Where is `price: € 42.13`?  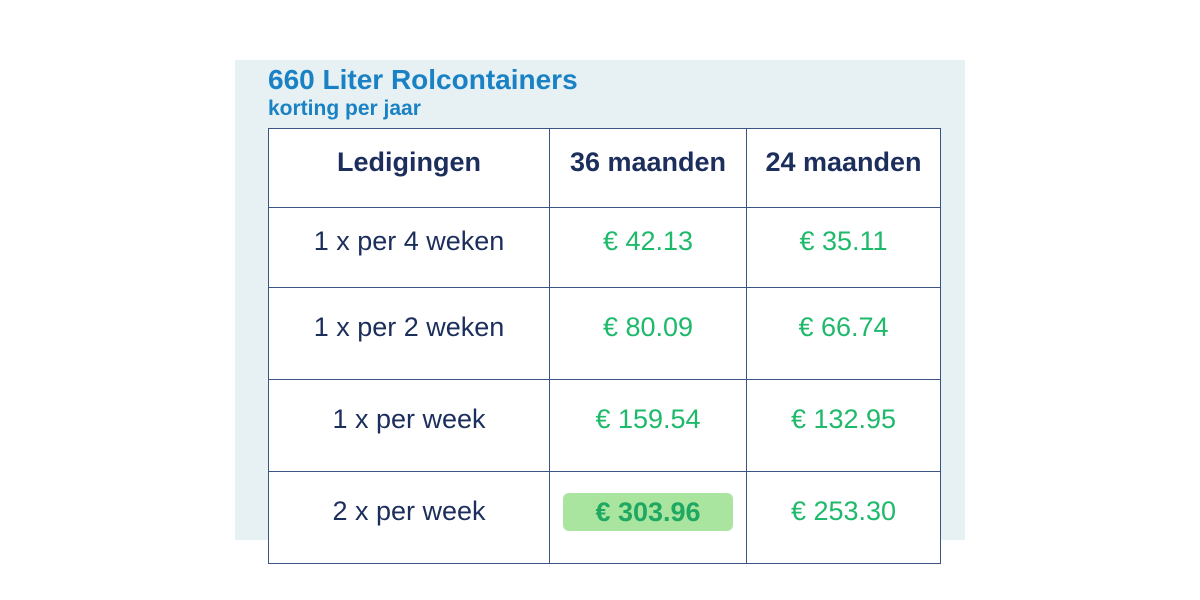
price: € 42.13 is located at coordinates (648, 247).